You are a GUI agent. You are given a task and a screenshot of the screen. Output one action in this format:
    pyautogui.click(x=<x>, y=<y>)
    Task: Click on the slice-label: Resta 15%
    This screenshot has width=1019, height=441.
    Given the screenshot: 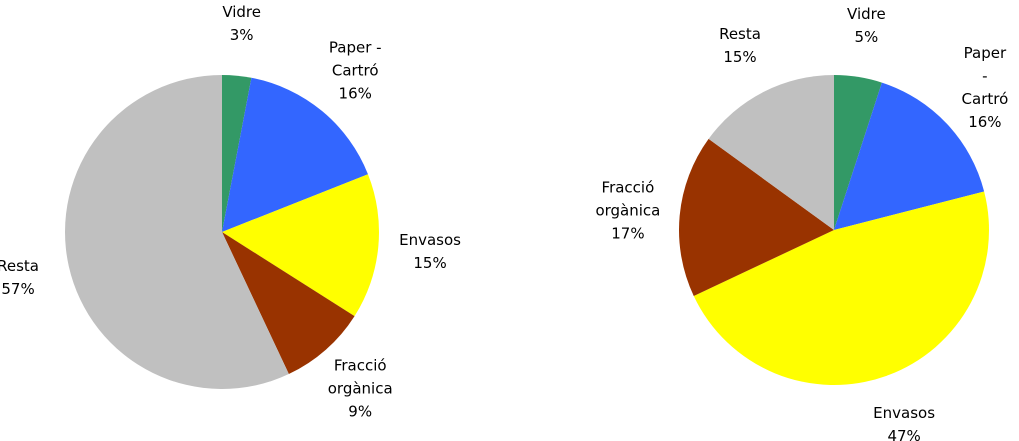 What is the action you would take?
    pyautogui.click(x=740, y=46)
    